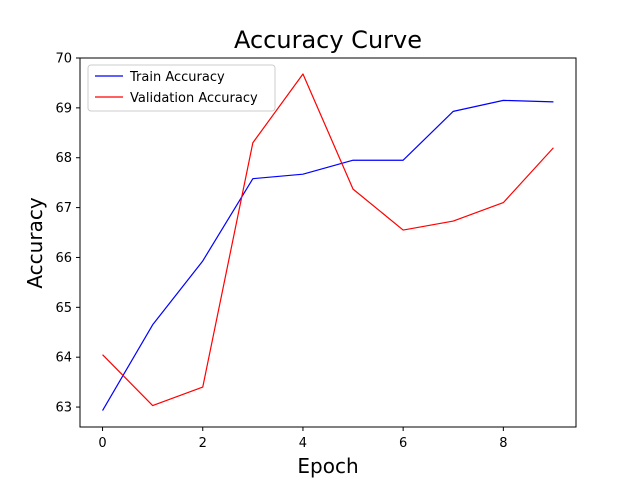  Describe the element at coordinates (203, 443) in the screenshot. I see `x-tick-label: 2` at that location.